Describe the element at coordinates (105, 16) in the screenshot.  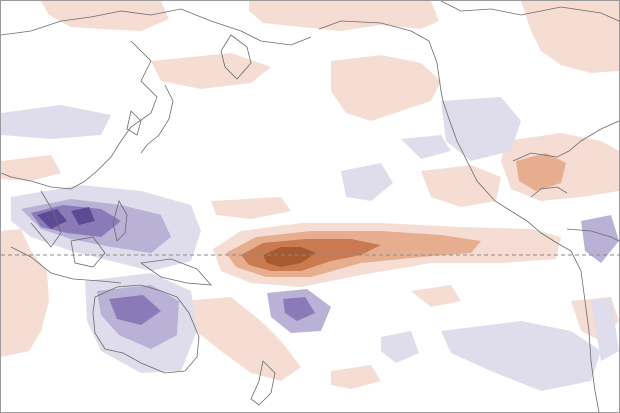
I see `positive-region-siberia` at that location.